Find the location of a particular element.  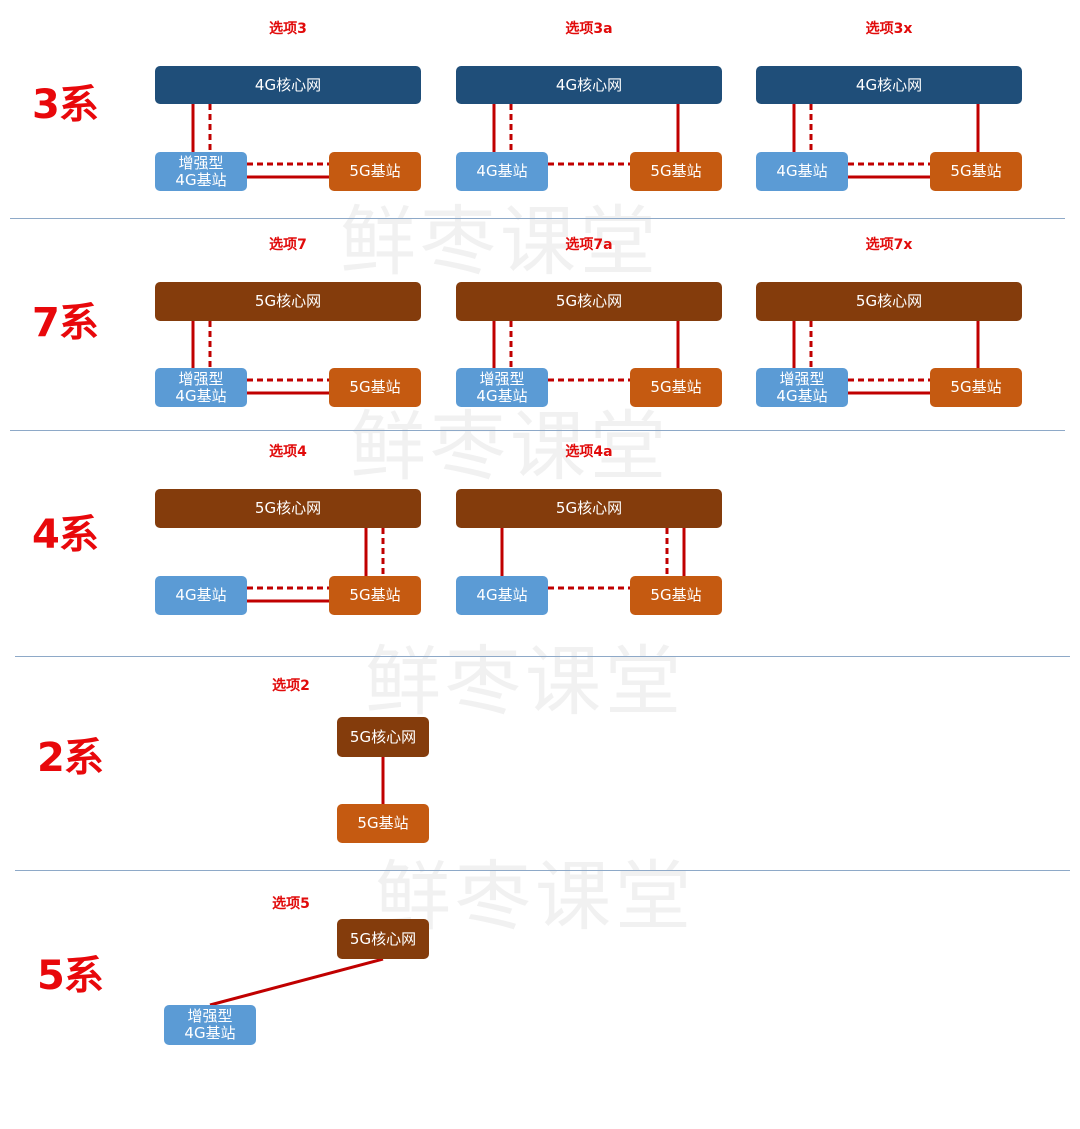

series-label-7: 7系 is located at coordinates (65, 323).